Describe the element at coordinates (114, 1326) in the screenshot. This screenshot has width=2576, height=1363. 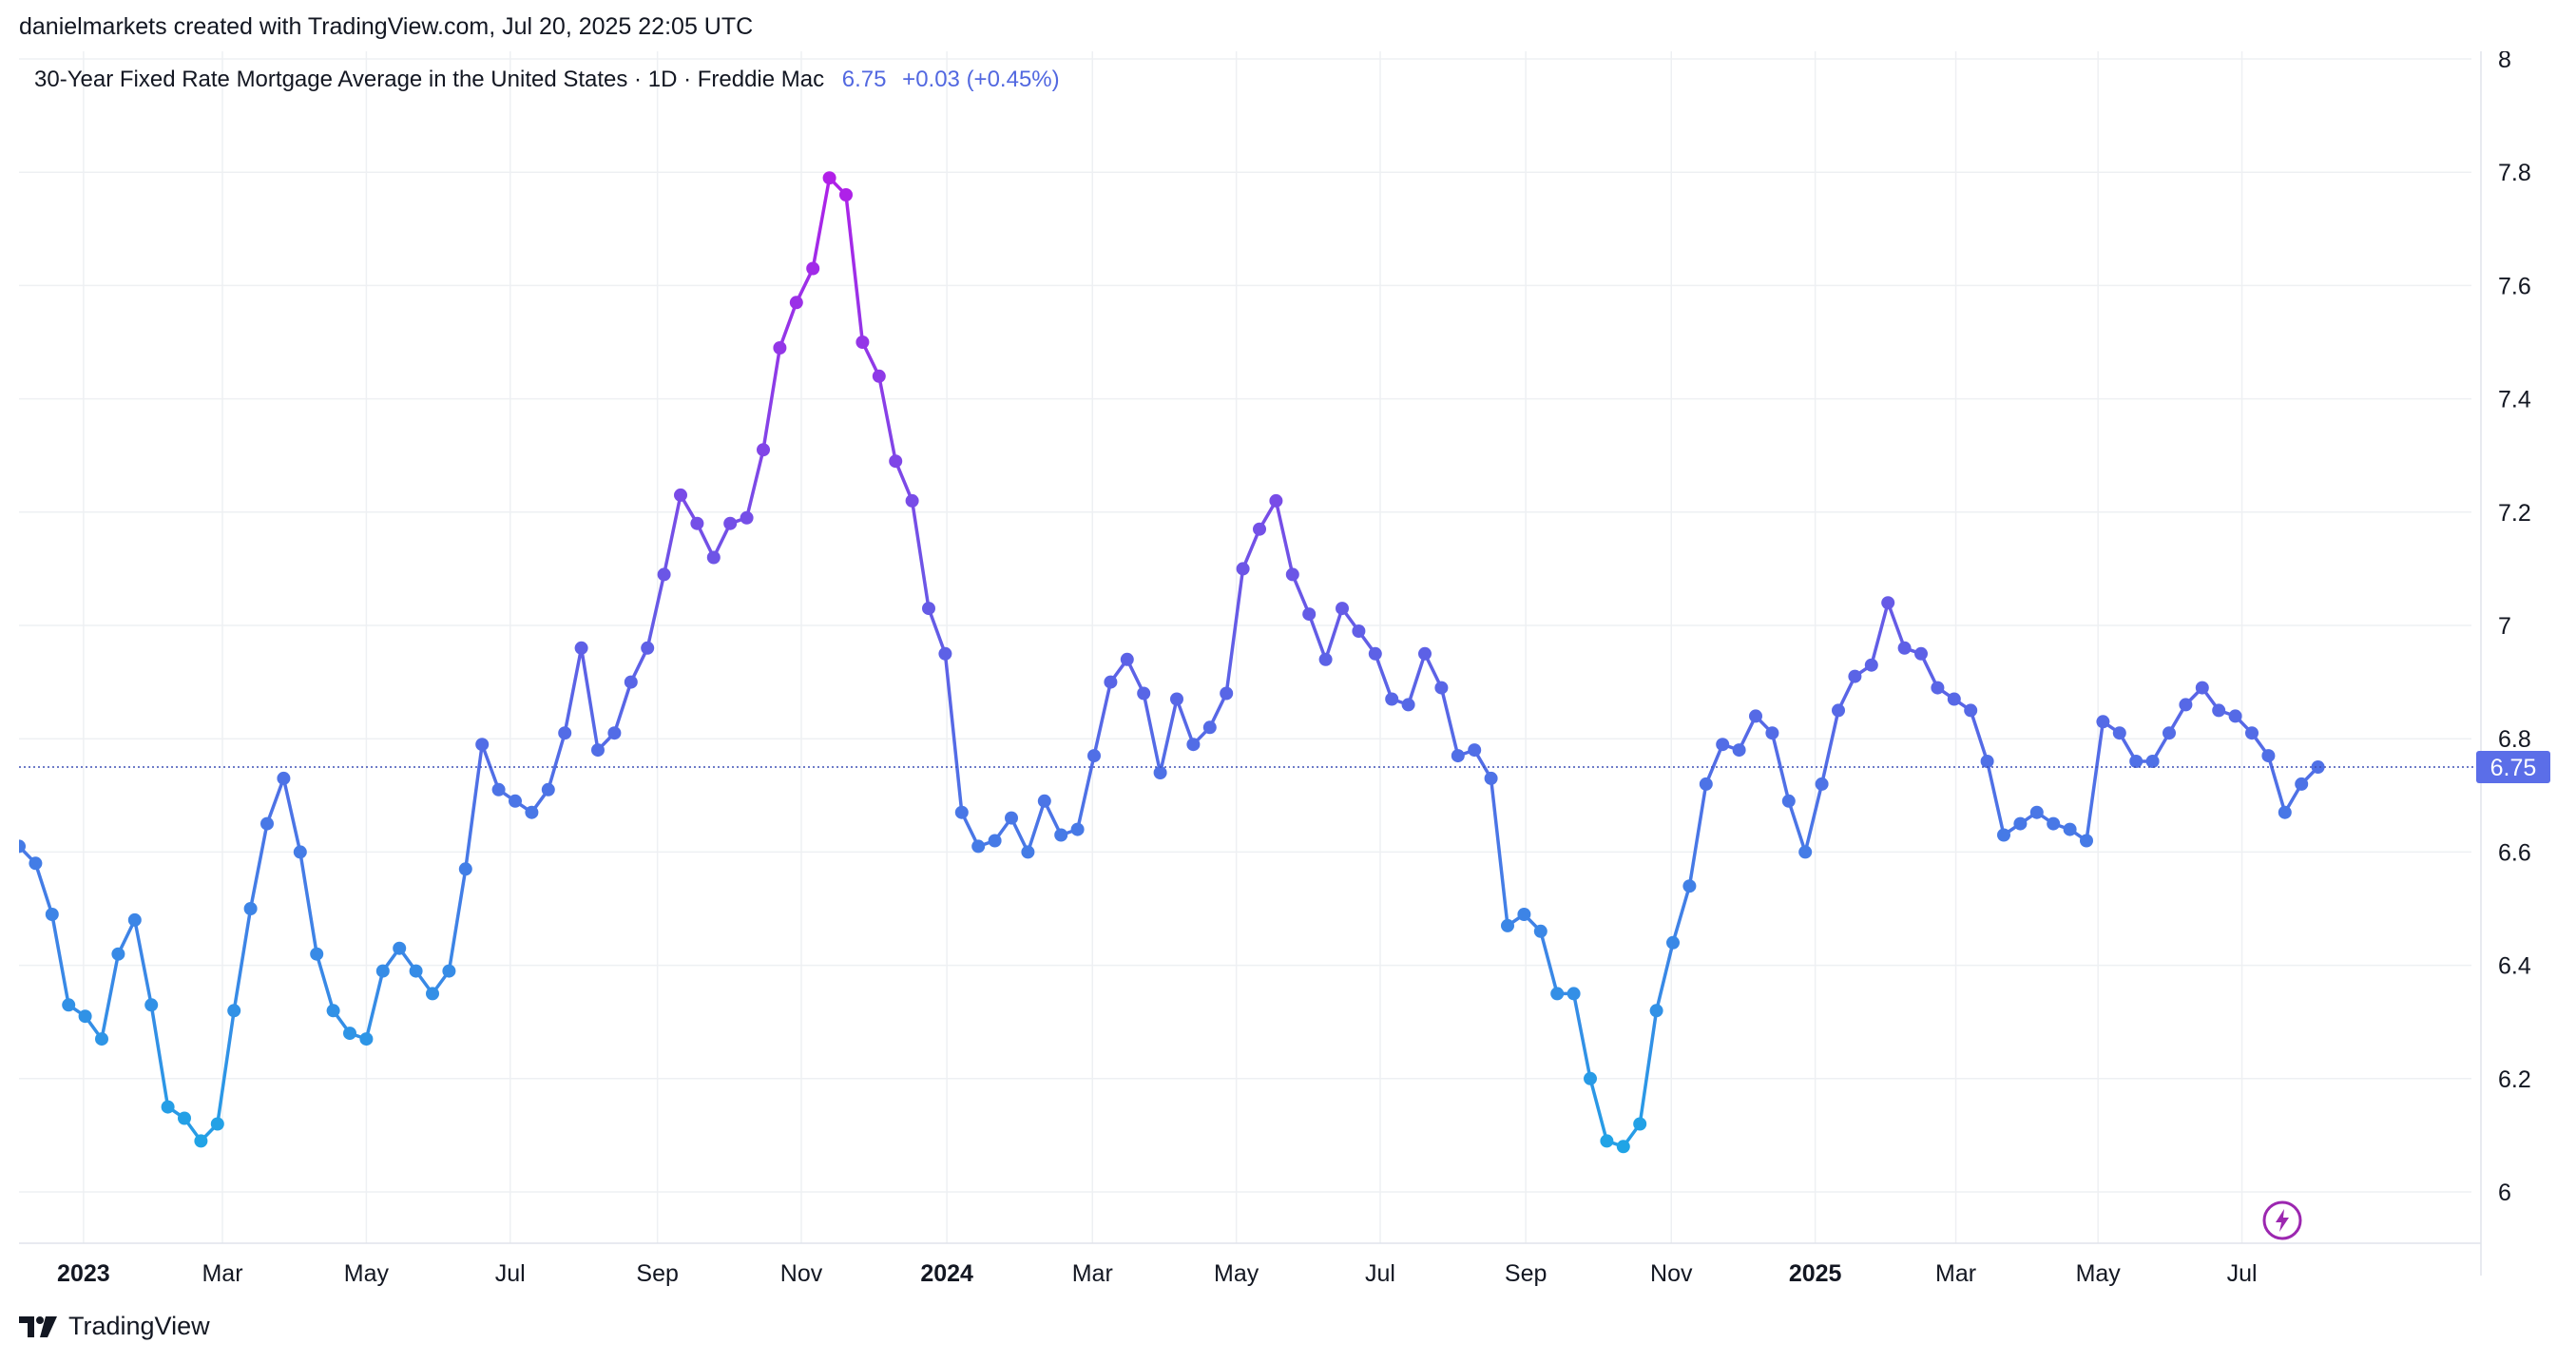
I see `footer-brand: TradingView` at that location.